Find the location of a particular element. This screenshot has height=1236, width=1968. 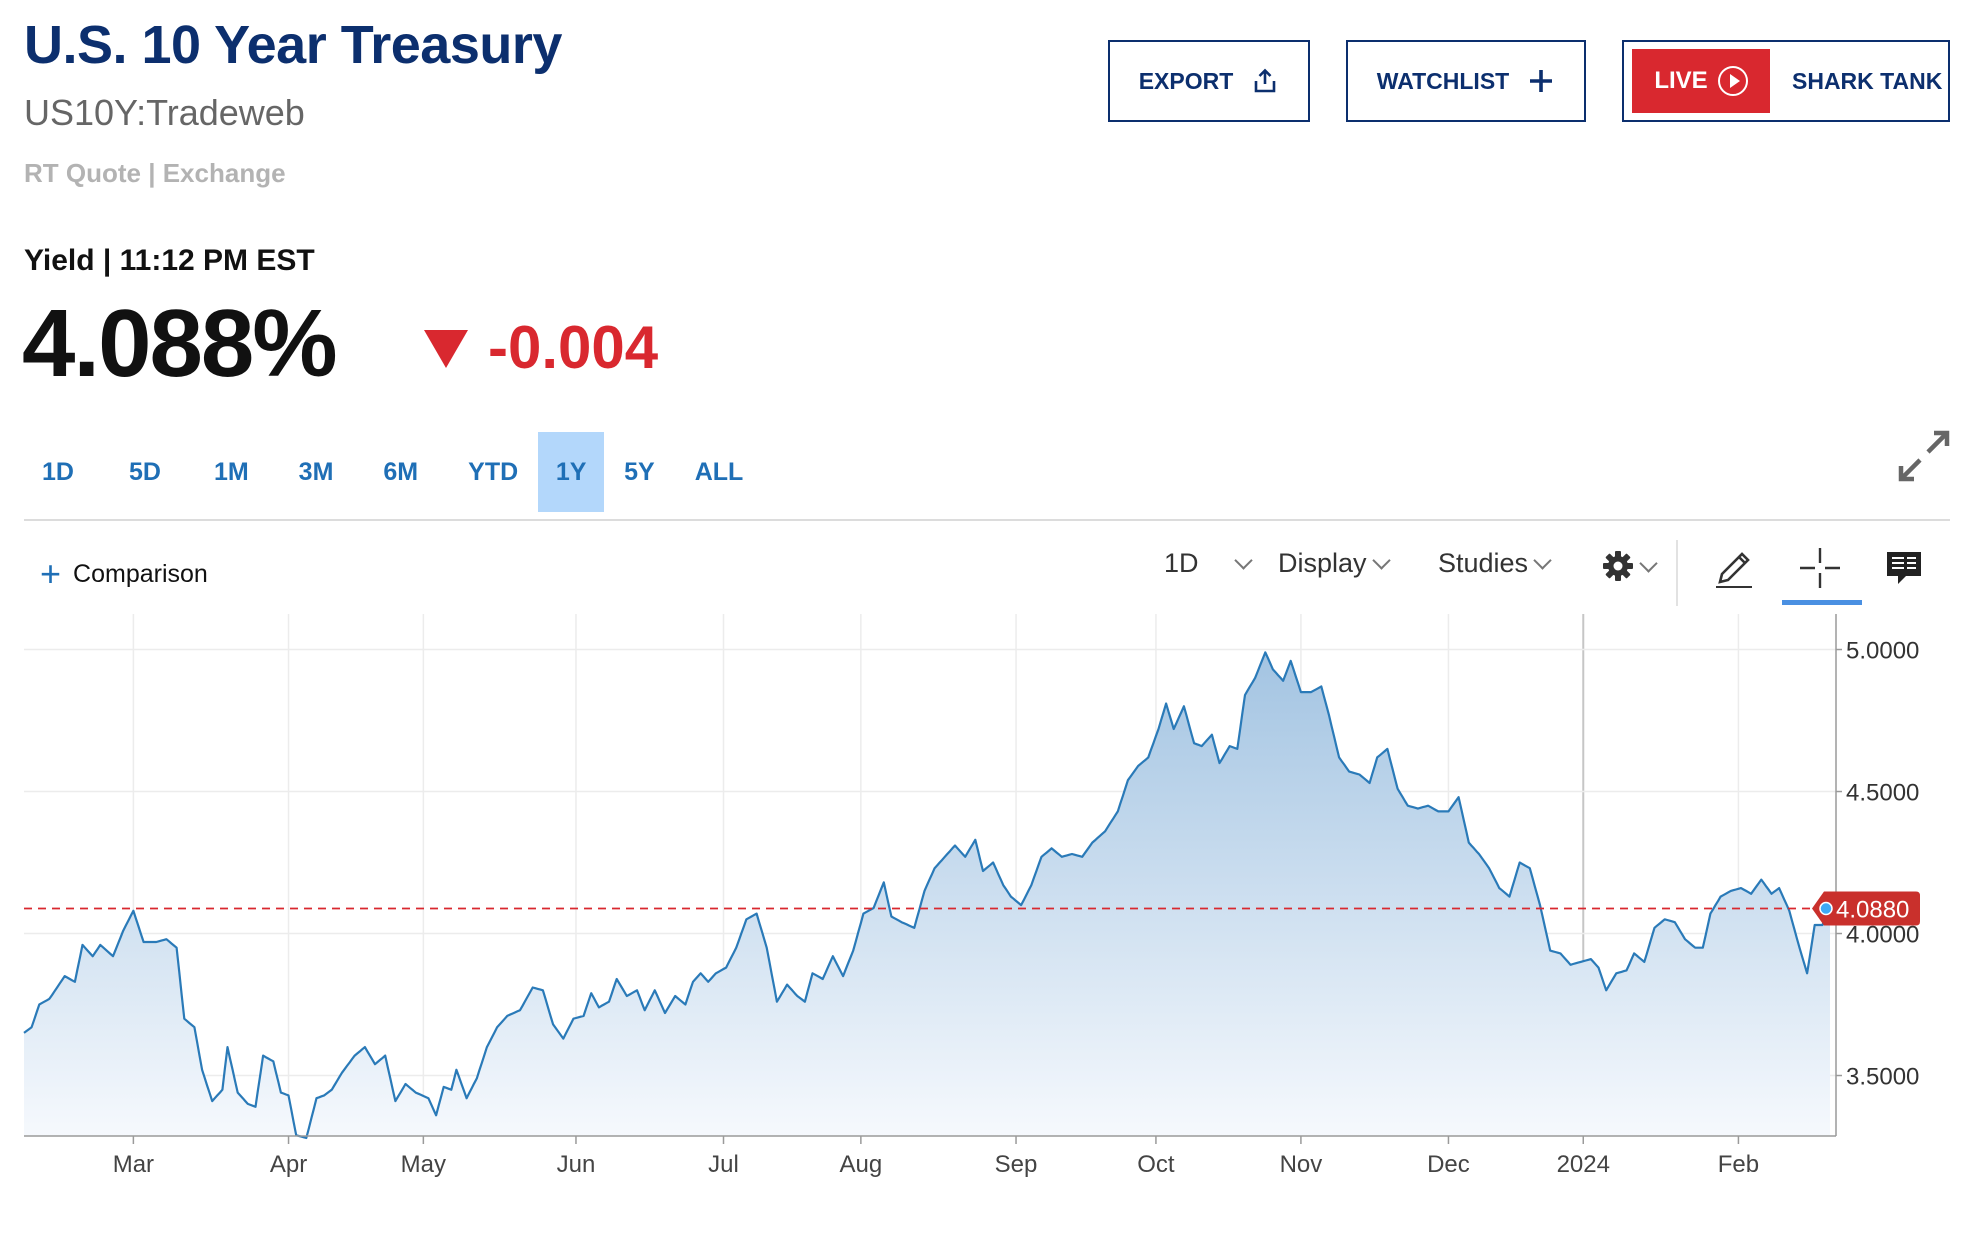

x-tick-label: Aug is located at coordinates (861, 1164).